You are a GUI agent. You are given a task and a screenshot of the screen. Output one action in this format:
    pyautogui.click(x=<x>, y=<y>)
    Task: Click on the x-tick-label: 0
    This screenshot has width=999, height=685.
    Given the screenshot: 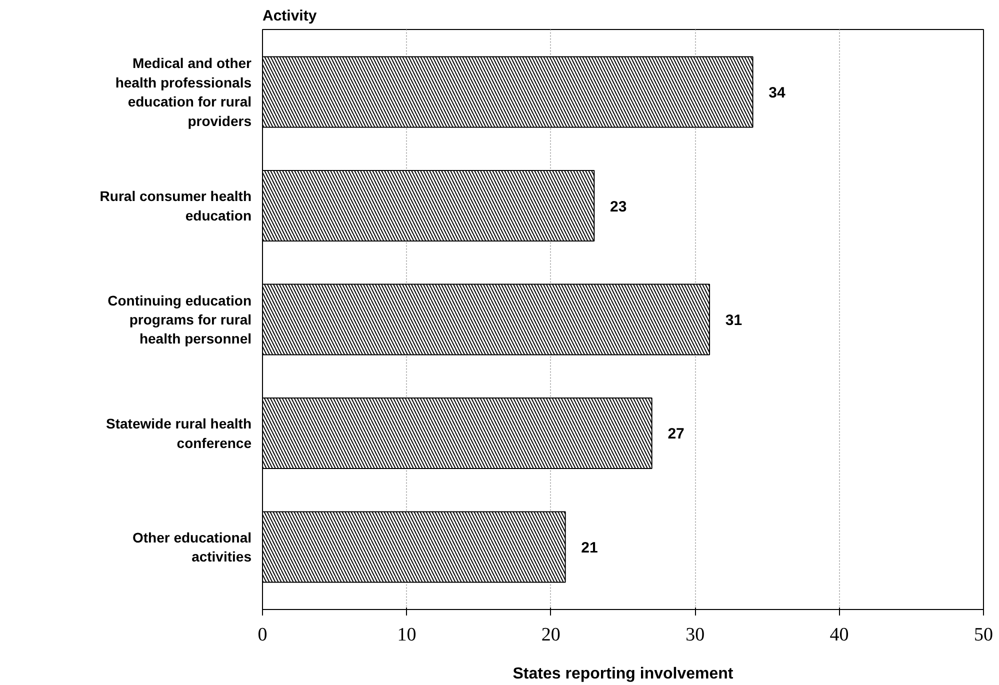 What is the action you would take?
    pyautogui.click(x=263, y=635)
    